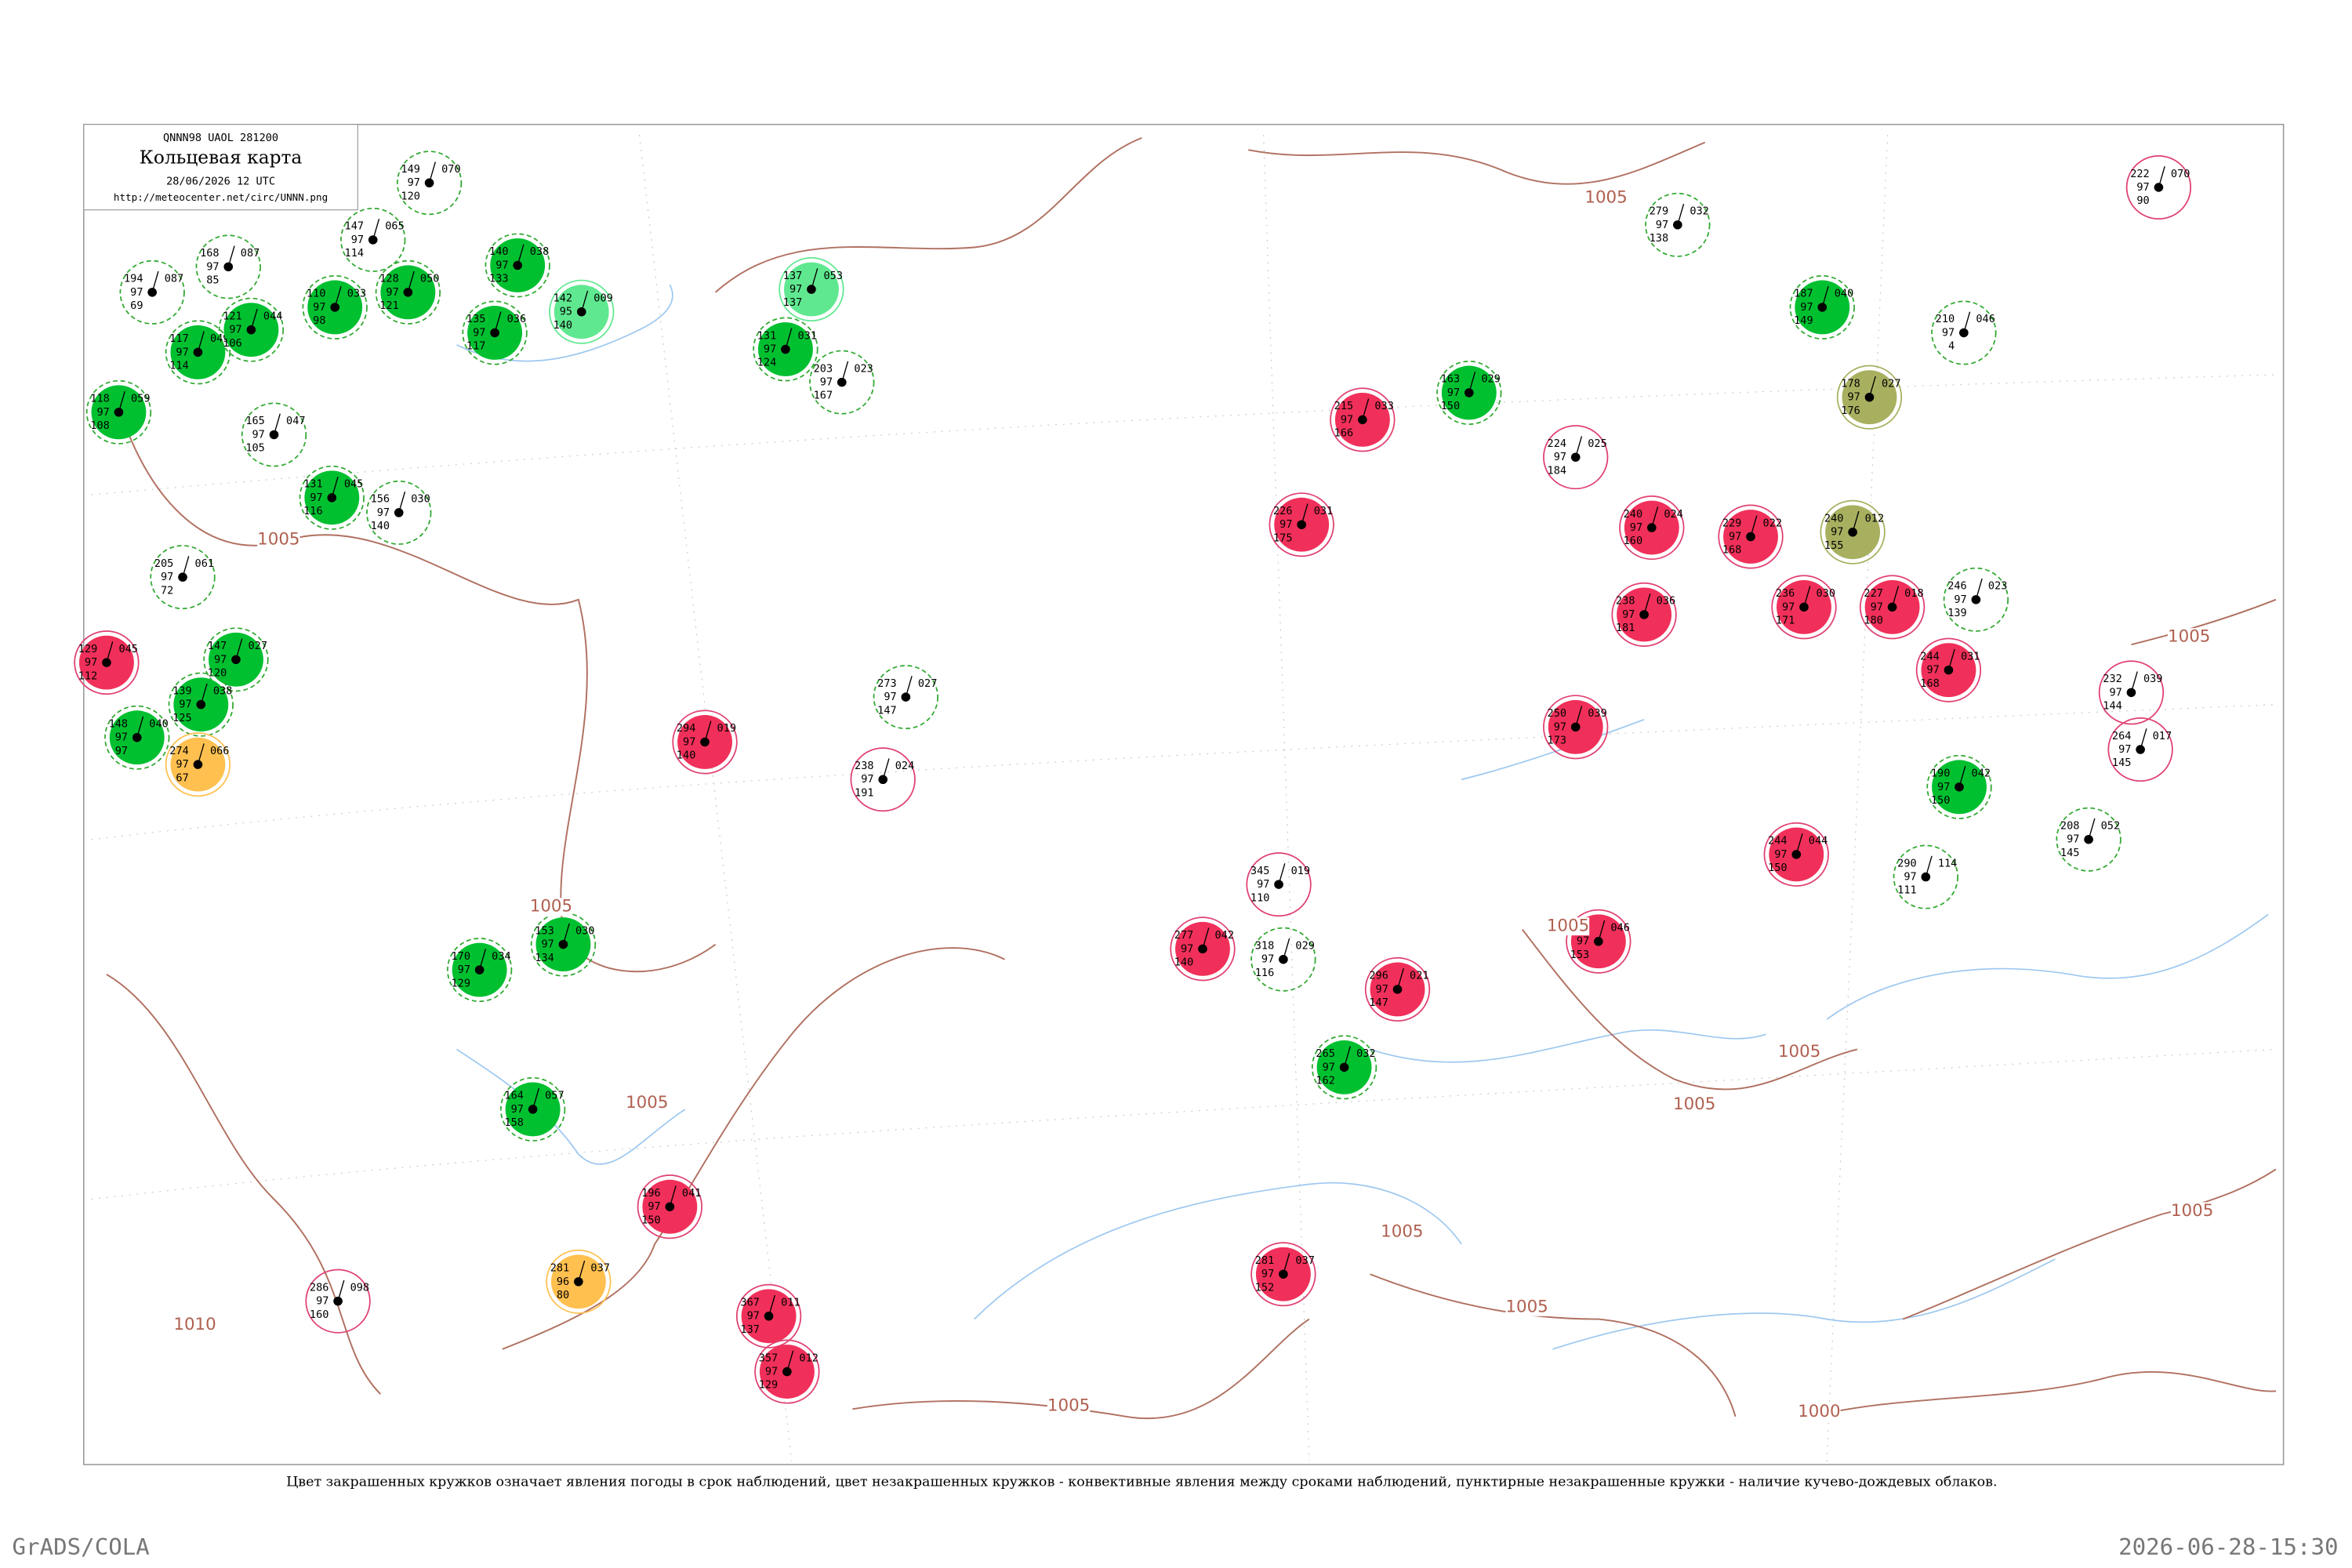  What do you see at coordinates (1283, 511) in the screenshot?
I see `pressure: 226` at bounding box center [1283, 511].